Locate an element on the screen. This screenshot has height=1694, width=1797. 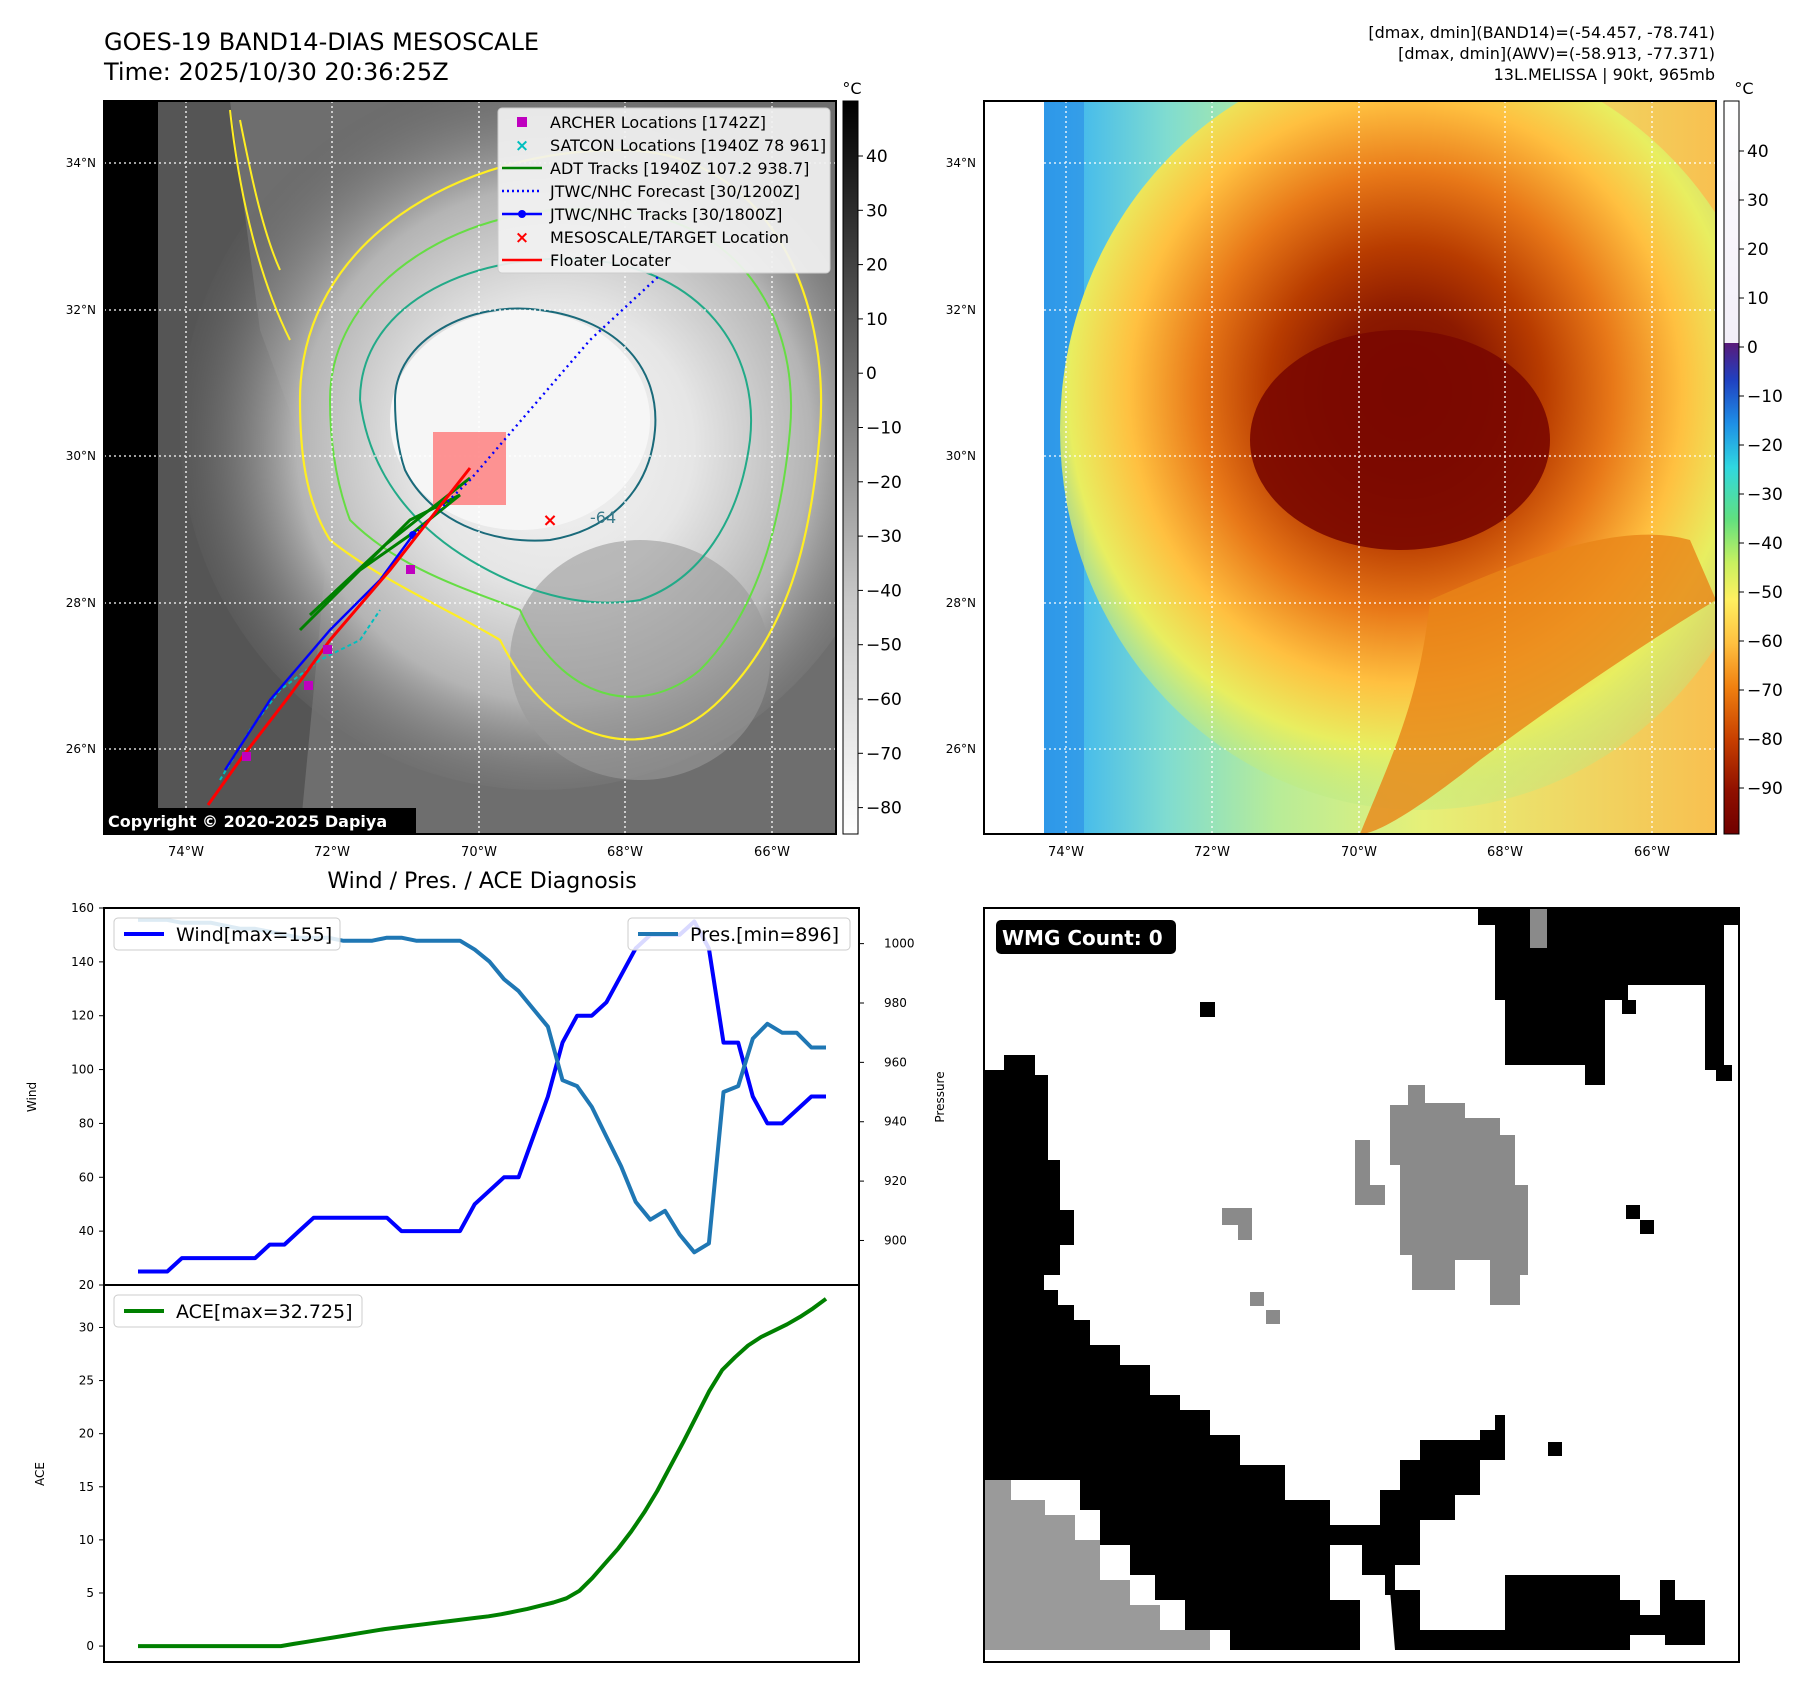
color-colorbar-ticks: 40 30 20 10 0 −10 −20 −30 −40 −50 −60 −70 −80 −90 is located at coordinates (1761, 470).